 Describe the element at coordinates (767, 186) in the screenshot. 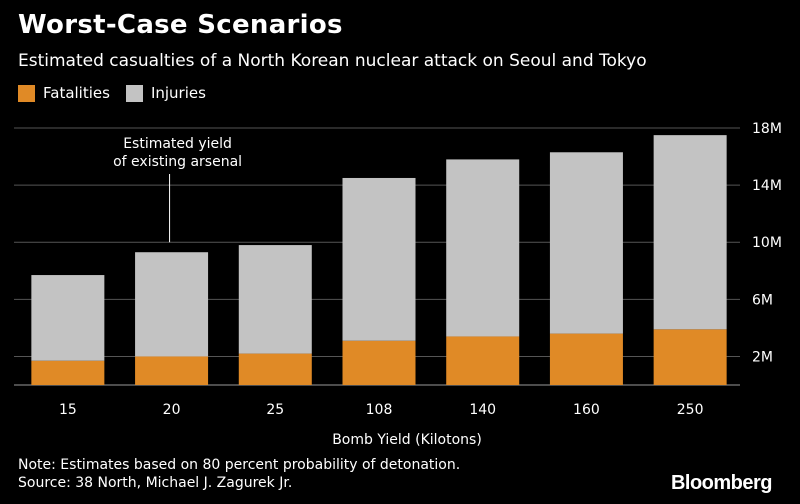

I see `y-tick-label-14M: 14M` at that location.